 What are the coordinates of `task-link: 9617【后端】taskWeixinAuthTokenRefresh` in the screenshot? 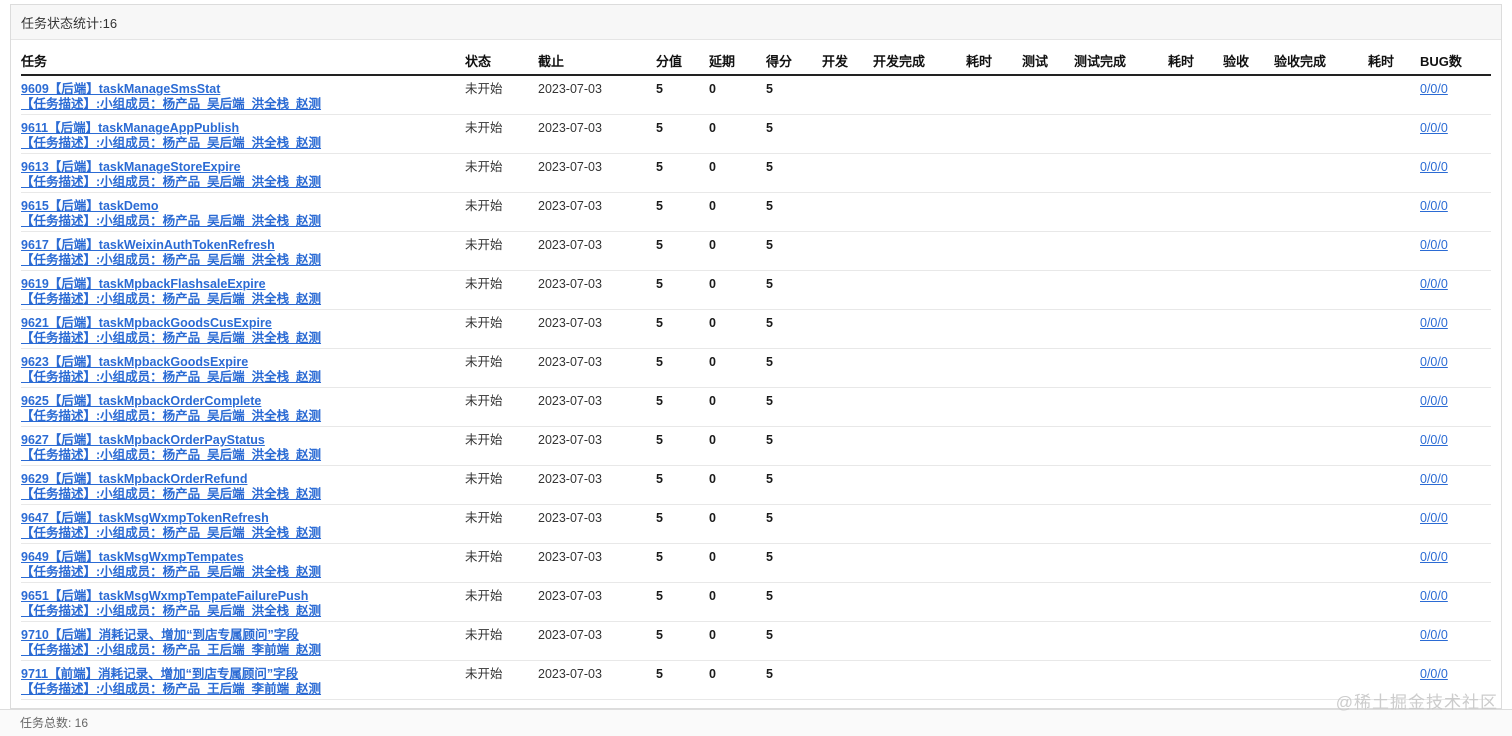 It's located at (148, 245).